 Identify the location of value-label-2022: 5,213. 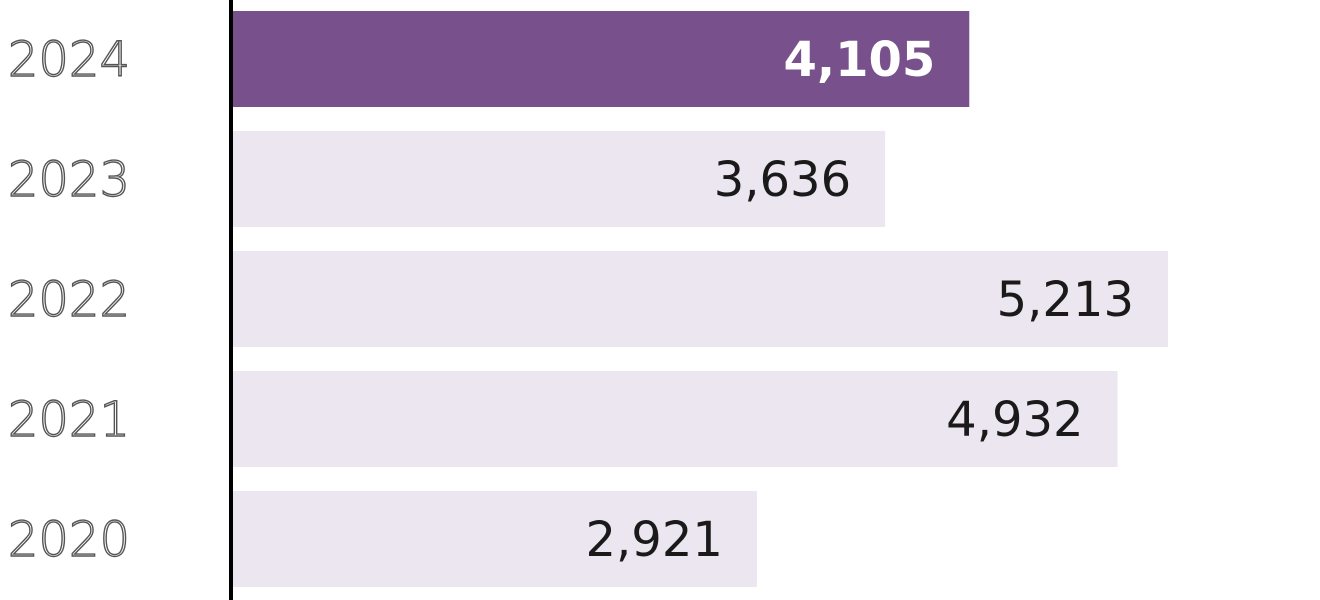
(1065, 300).